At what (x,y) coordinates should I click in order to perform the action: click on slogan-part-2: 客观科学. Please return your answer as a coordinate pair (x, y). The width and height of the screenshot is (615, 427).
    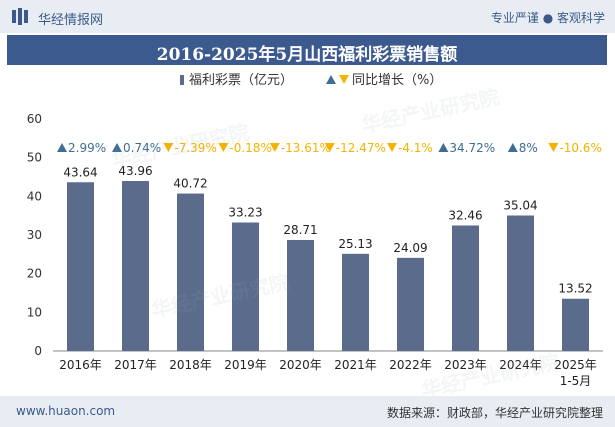
    Looking at the image, I should click on (580, 18).